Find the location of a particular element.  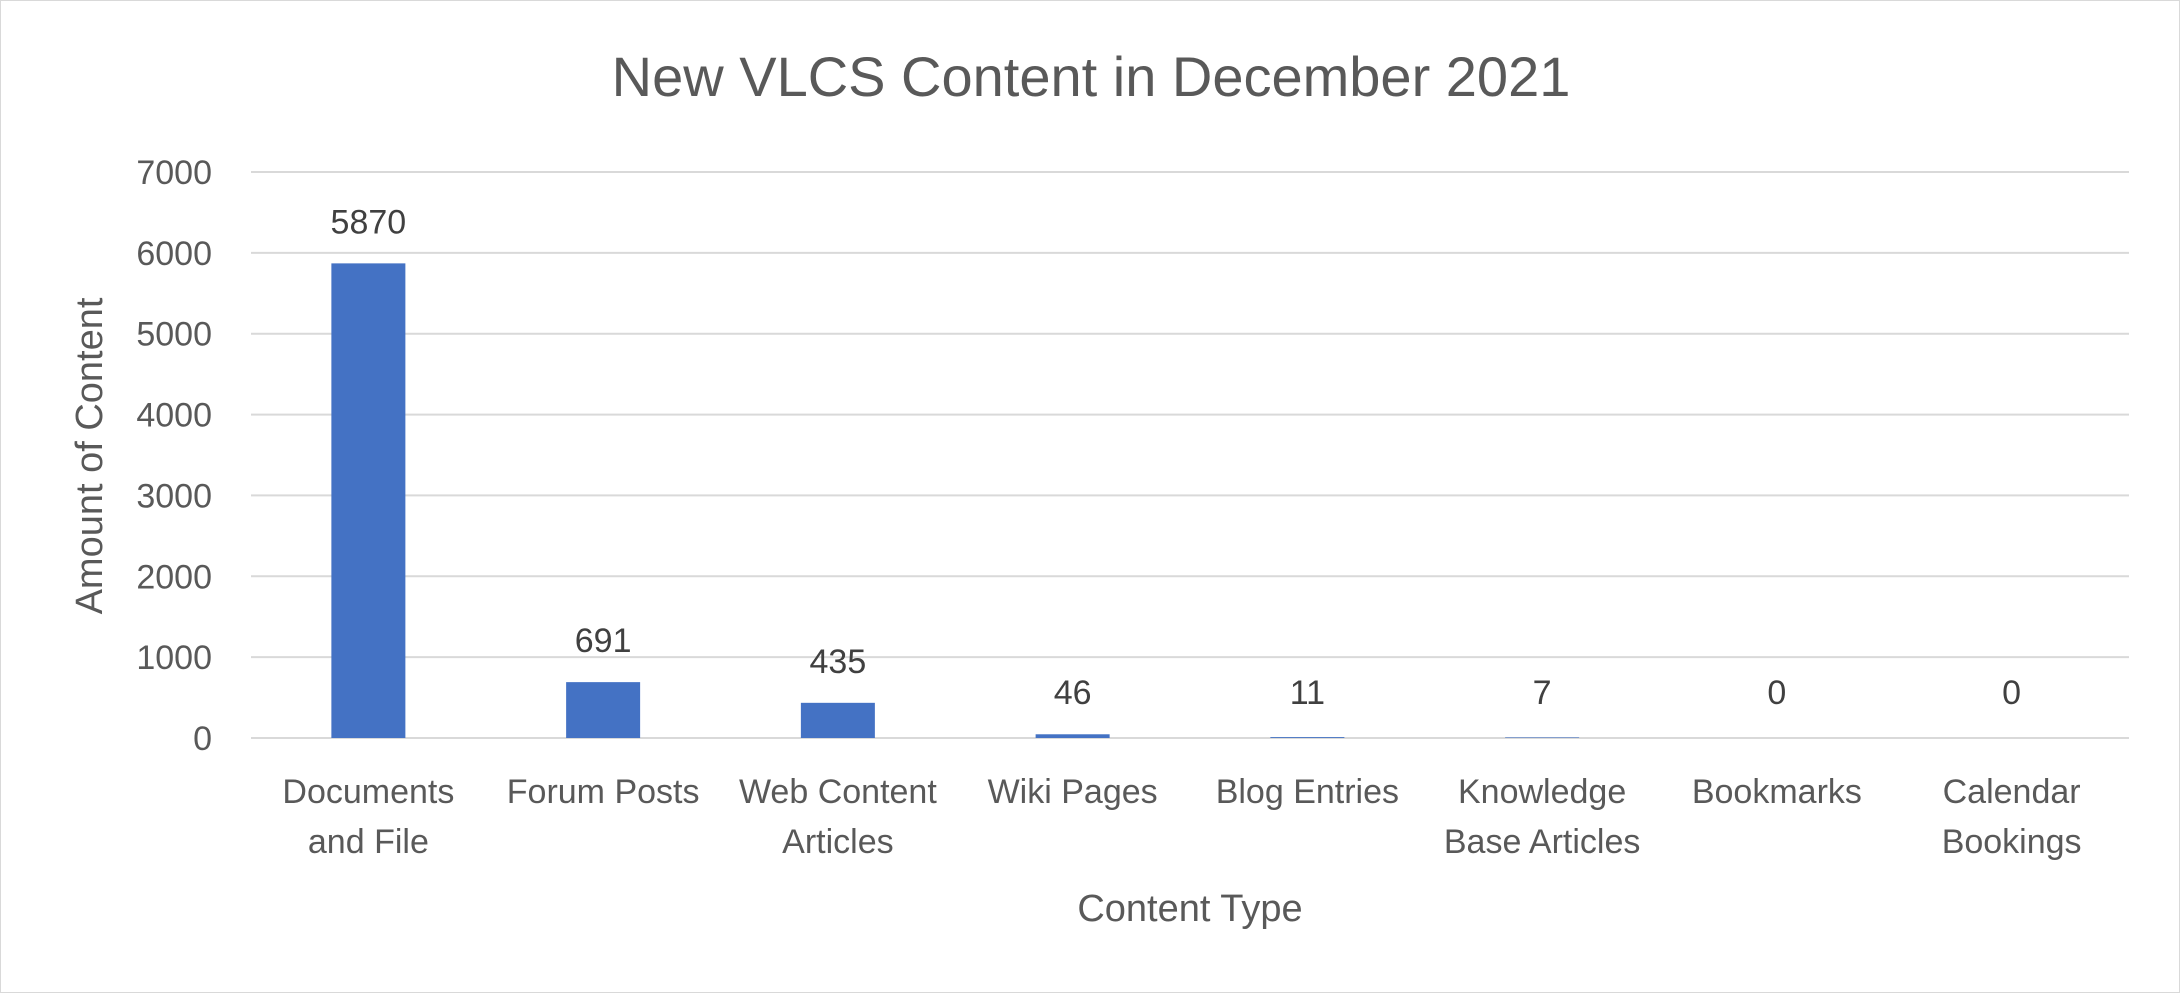

data-label: 691 is located at coordinates (603, 641).